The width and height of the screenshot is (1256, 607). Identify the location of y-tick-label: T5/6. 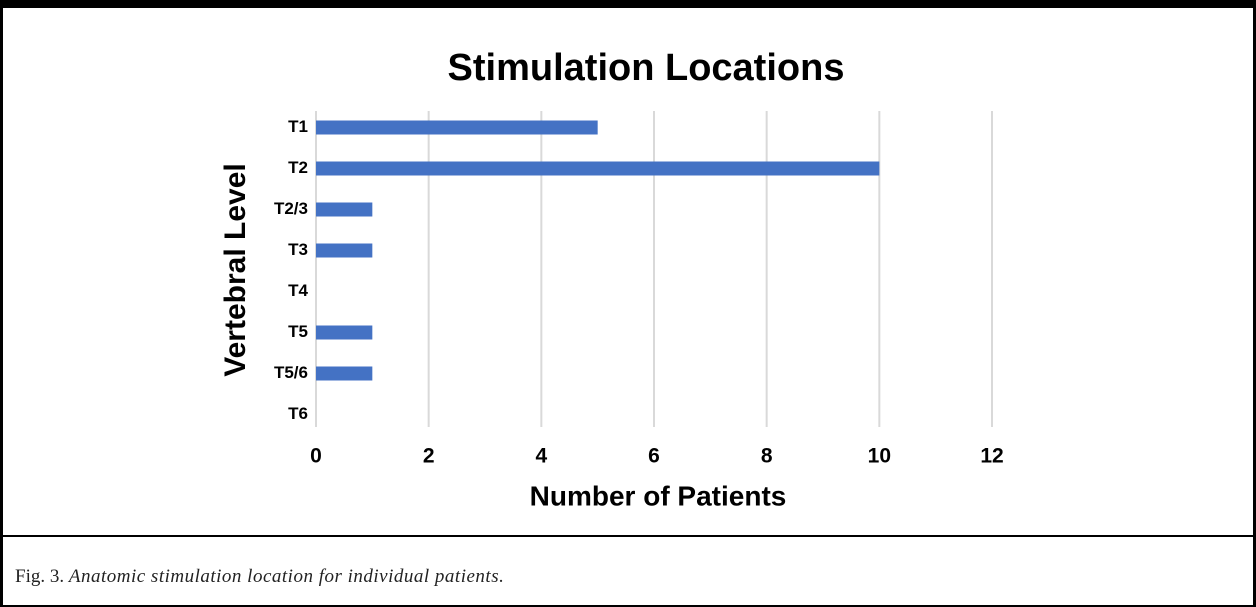
(291, 372).